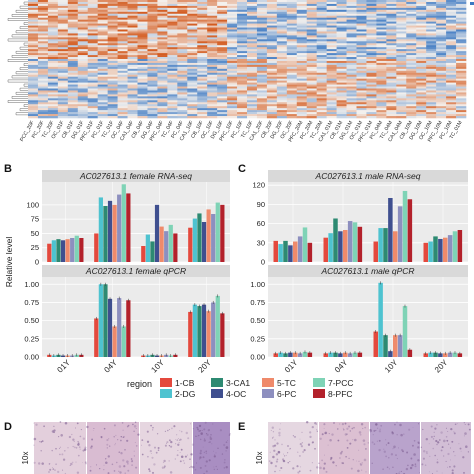 The image size is (474, 474). I want to click on legend-item: 2-DG, so click(177, 394).